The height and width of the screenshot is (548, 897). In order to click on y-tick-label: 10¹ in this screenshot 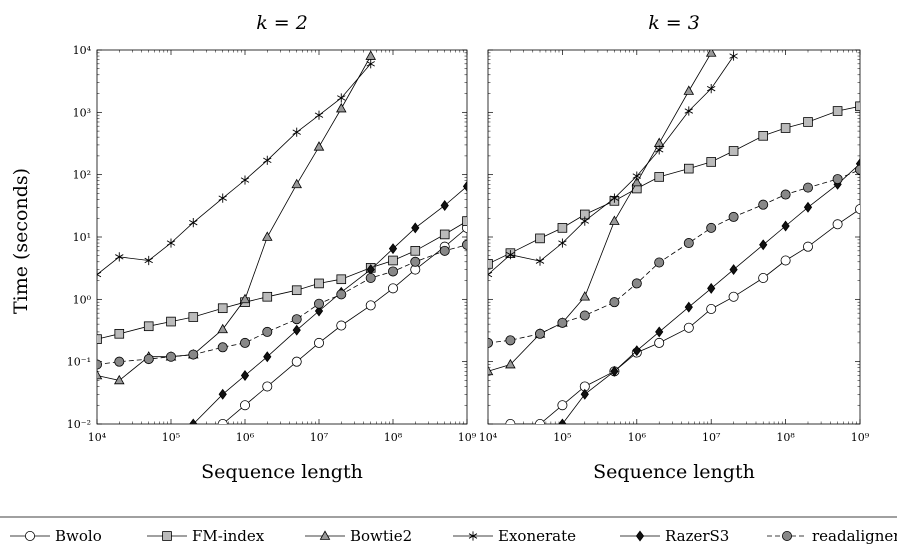, I will do `click(82, 237)`.